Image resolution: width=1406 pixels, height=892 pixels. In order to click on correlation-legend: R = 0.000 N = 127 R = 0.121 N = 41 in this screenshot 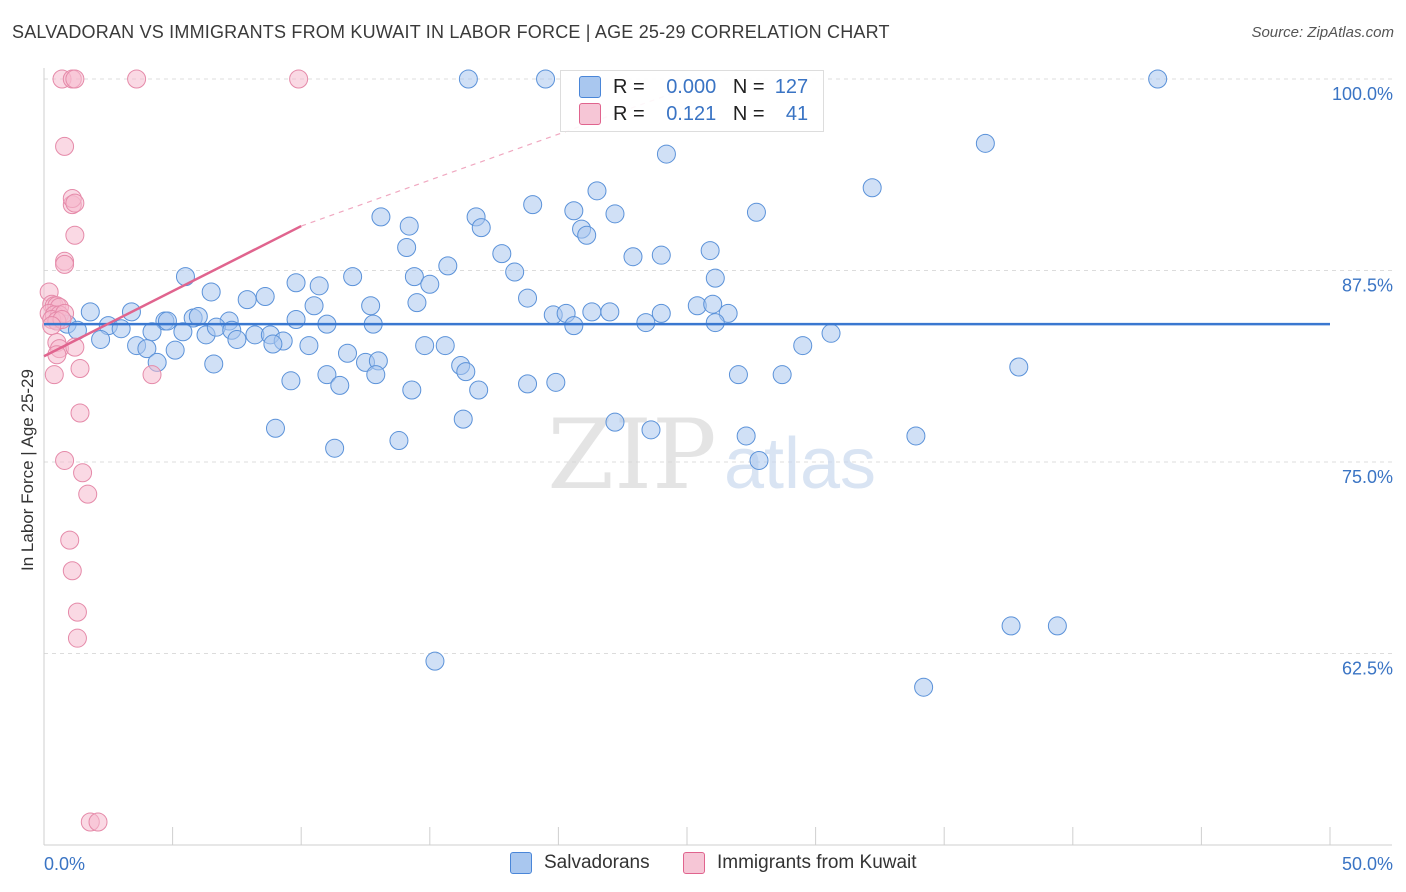, I will do `click(692, 101)`.